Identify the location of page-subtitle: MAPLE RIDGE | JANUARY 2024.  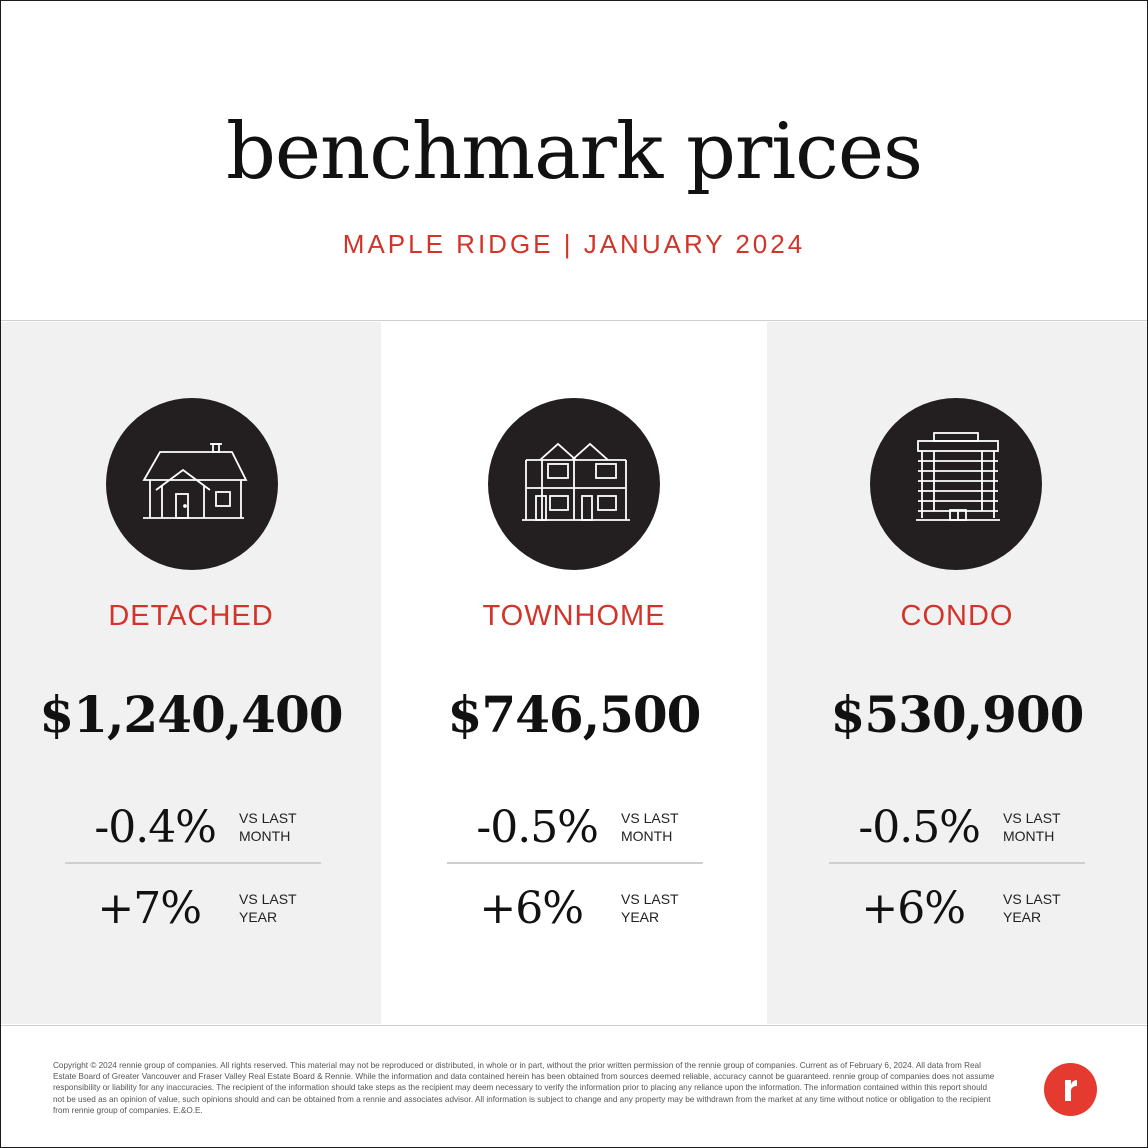
(574, 244).